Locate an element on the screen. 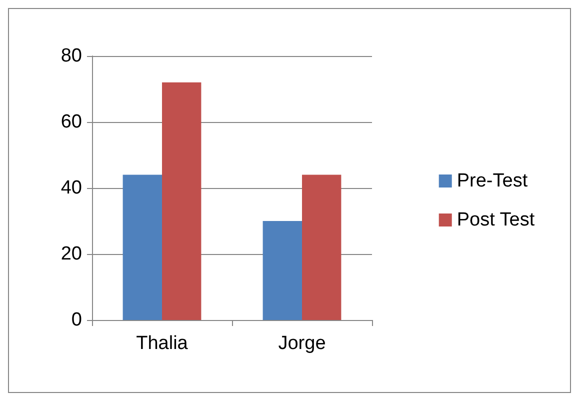 The height and width of the screenshot is (403, 581). y-tick-label: 40 is located at coordinates (71, 188).